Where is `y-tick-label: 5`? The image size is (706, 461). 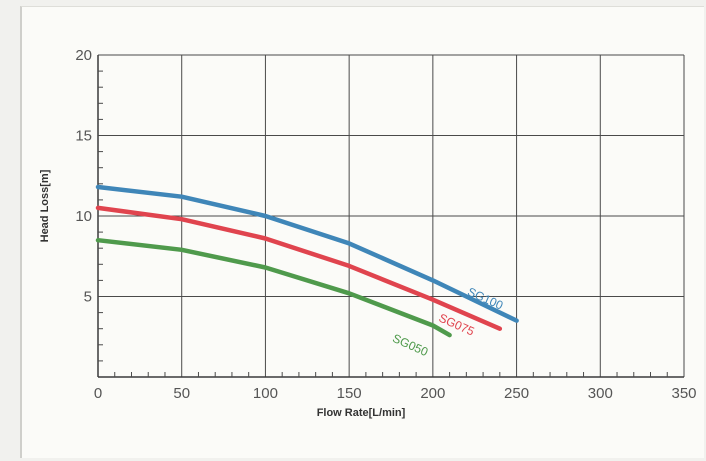 y-tick-label: 5 is located at coordinates (88, 297).